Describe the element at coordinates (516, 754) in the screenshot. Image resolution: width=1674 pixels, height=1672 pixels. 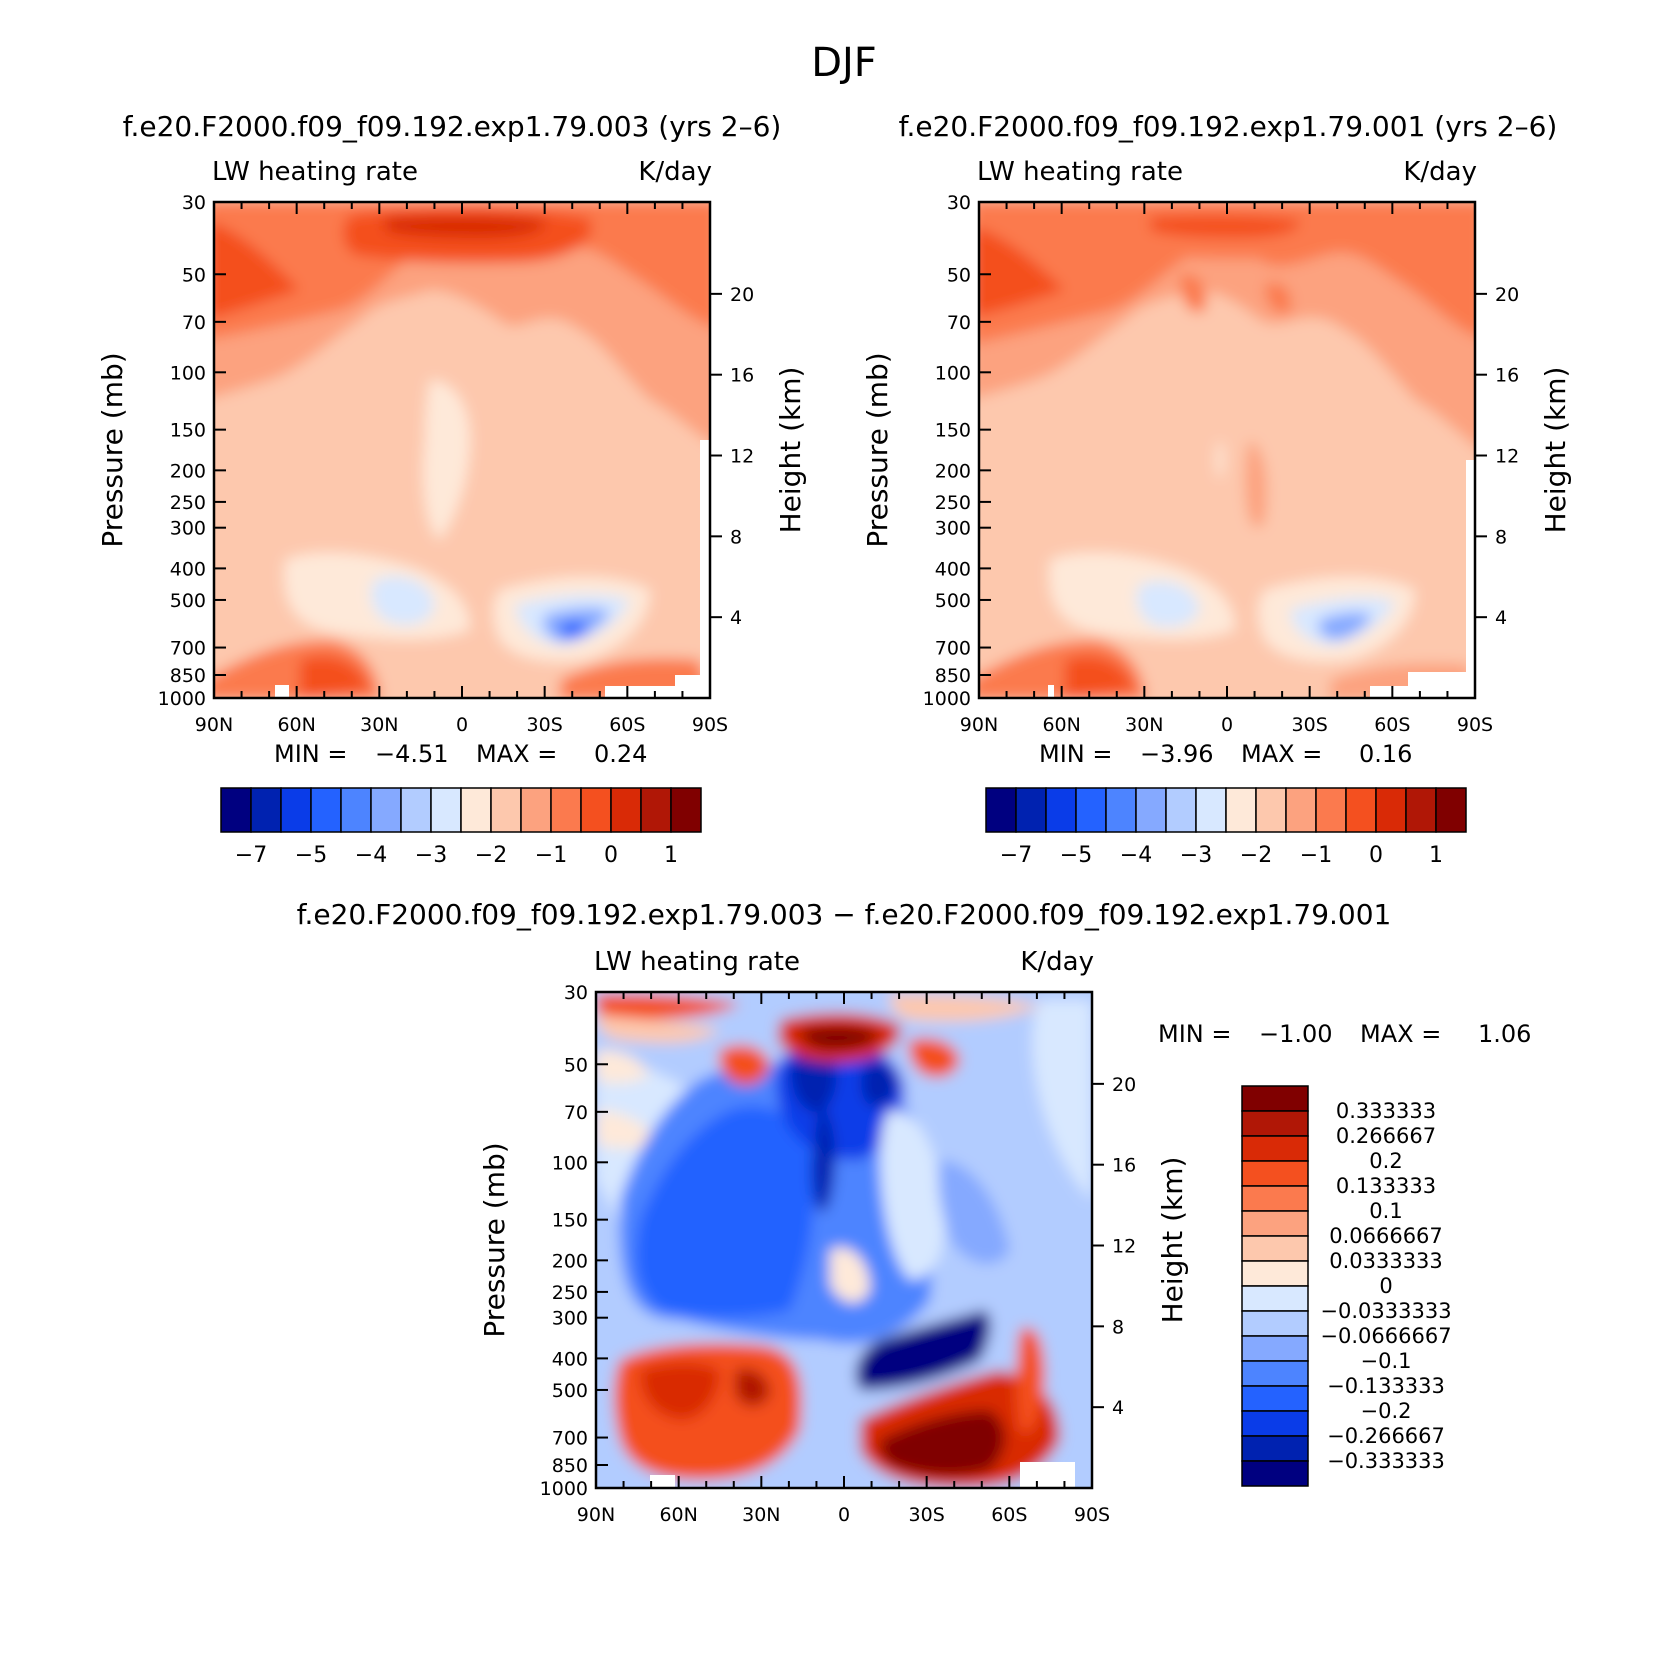
I see `panel-1-max-label: MAX =` at that location.